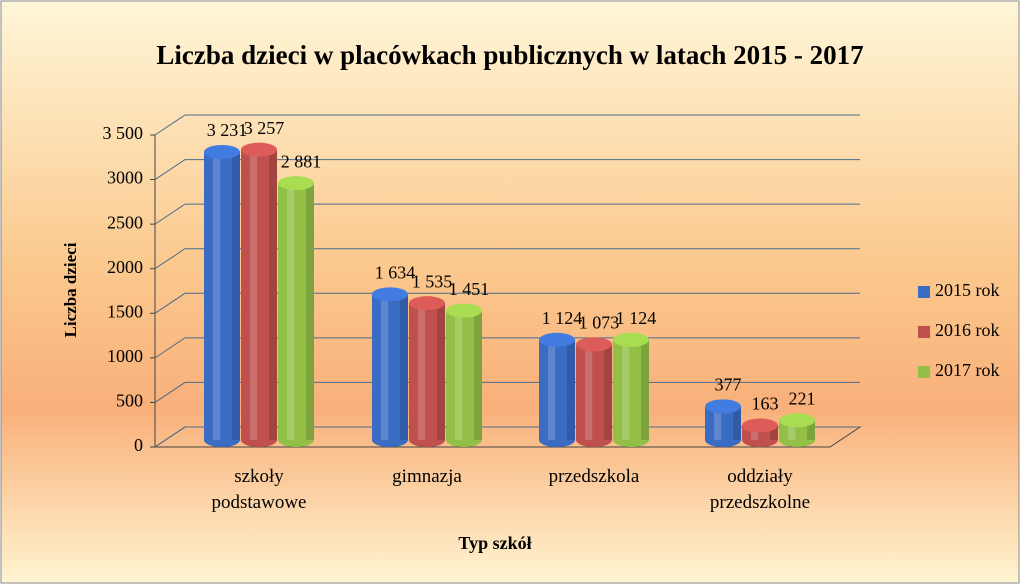 The image size is (1021, 585). Describe the element at coordinates (594, 476) in the screenshot. I see `x-tick-label: przedszkola` at that location.